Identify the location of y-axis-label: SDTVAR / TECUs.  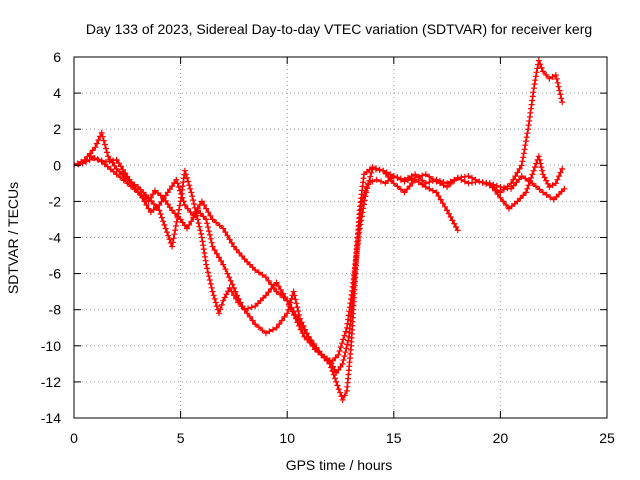
(13, 238).